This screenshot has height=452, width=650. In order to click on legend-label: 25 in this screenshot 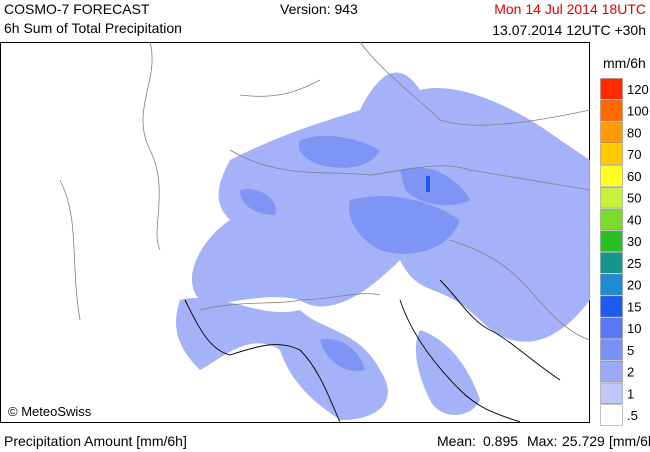, I will do `click(634, 263)`.